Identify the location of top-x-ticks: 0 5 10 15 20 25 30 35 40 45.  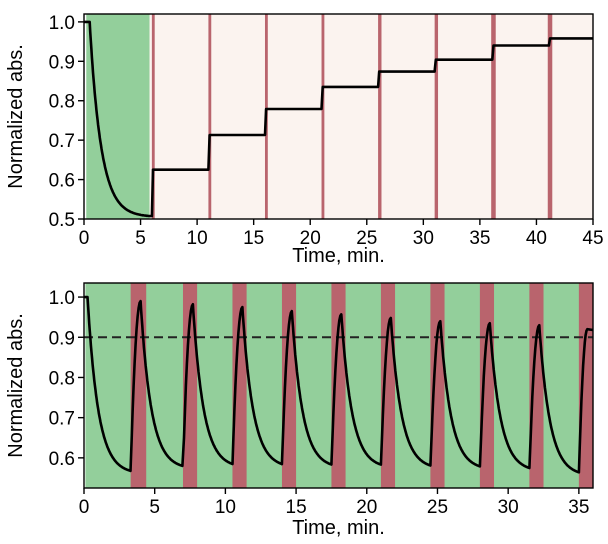
(341, 234).